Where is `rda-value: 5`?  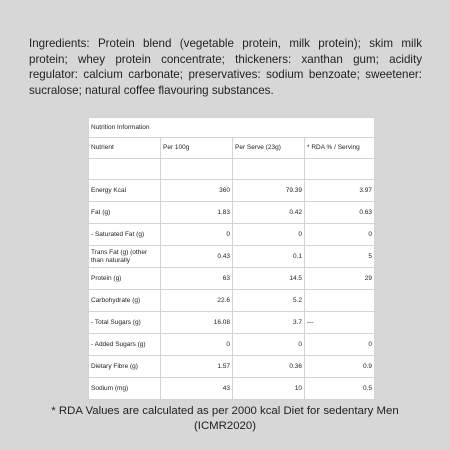 rda-value: 5 is located at coordinates (340, 257).